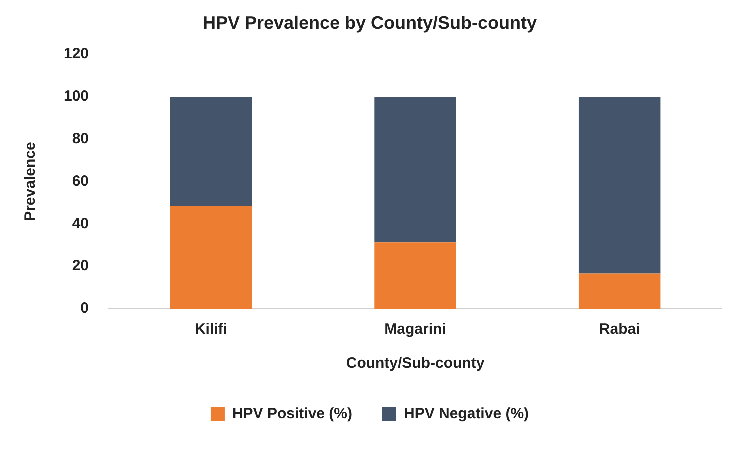  What do you see at coordinates (415, 329) in the screenshot?
I see `x-tick-label: Magarini` at bounding box center [415, 329].